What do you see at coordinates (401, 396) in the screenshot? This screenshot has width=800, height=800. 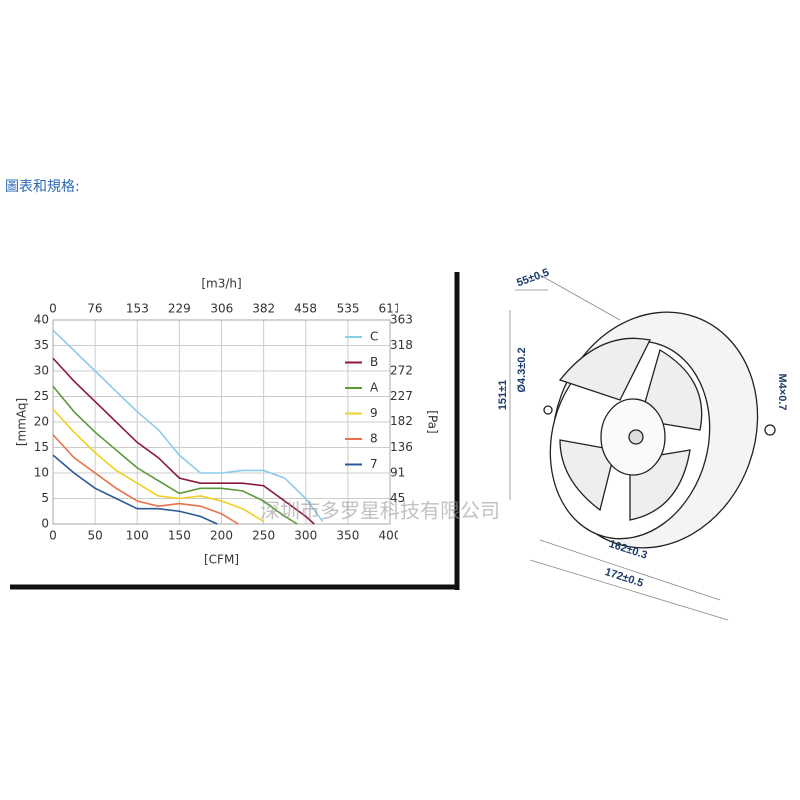 I see `y2-tick-label: 227` at bounding box center [401, 396].